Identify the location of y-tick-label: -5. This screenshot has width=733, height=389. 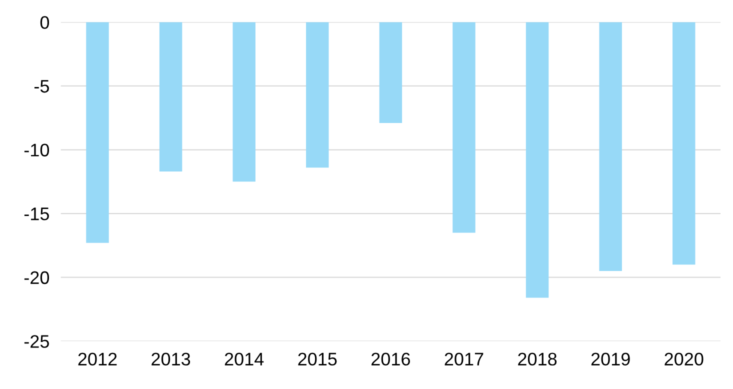
(41, 86).